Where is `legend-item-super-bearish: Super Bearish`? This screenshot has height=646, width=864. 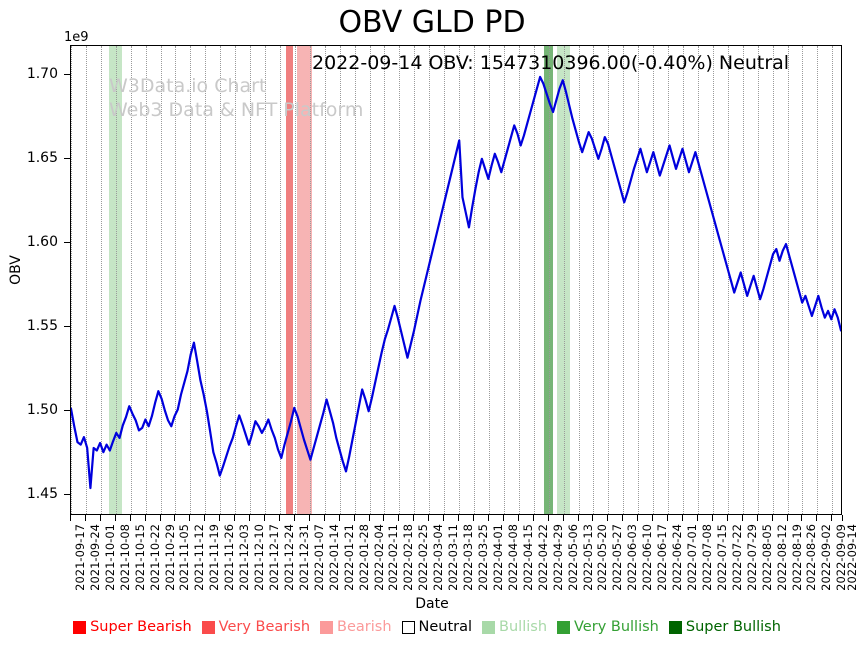 legend-item-super-bearish: Super Bearish is located at coordinates (132, 627).